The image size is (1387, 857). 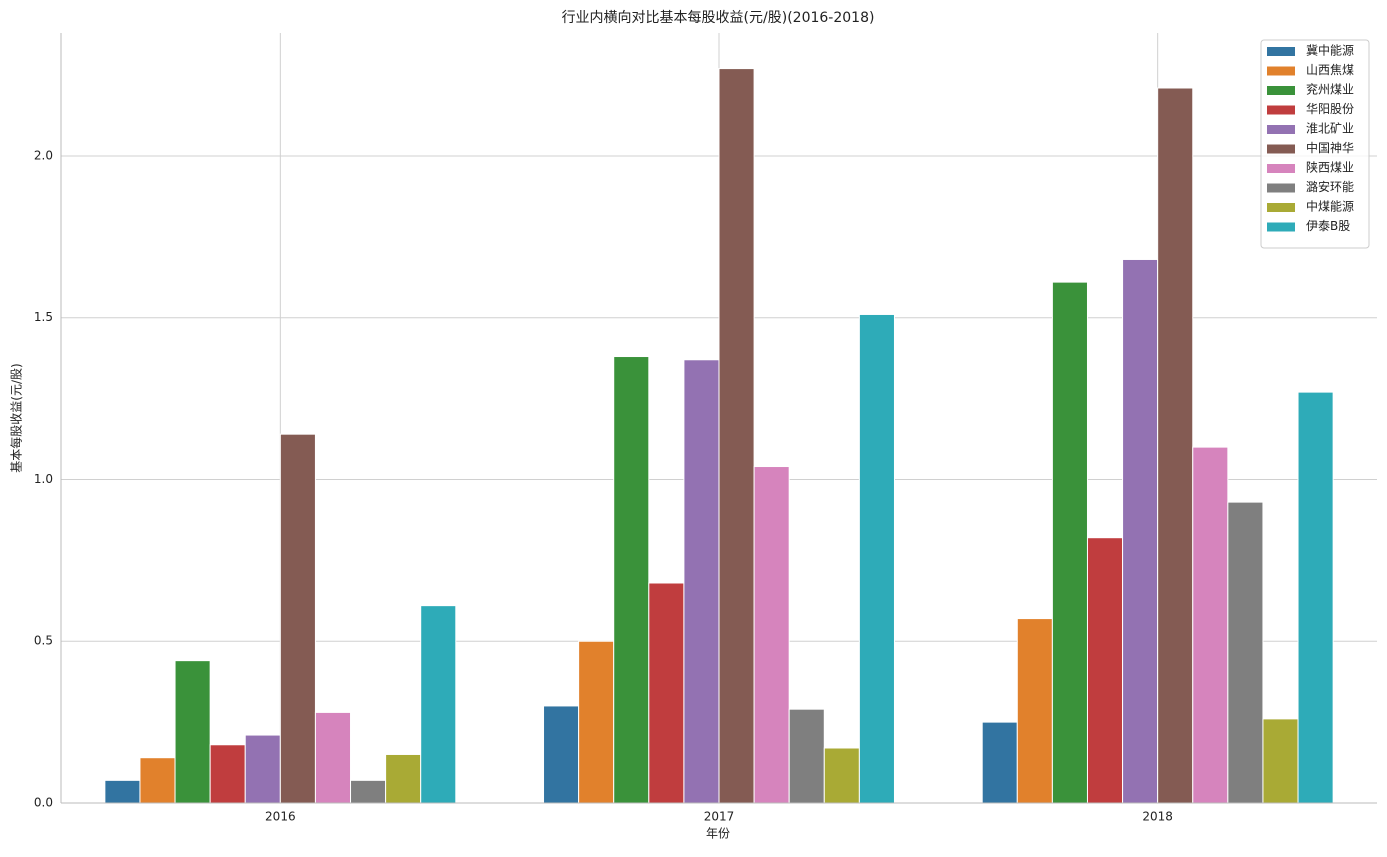 I want to click on y-tick-label: 0.0, so click(x=43, y=803).